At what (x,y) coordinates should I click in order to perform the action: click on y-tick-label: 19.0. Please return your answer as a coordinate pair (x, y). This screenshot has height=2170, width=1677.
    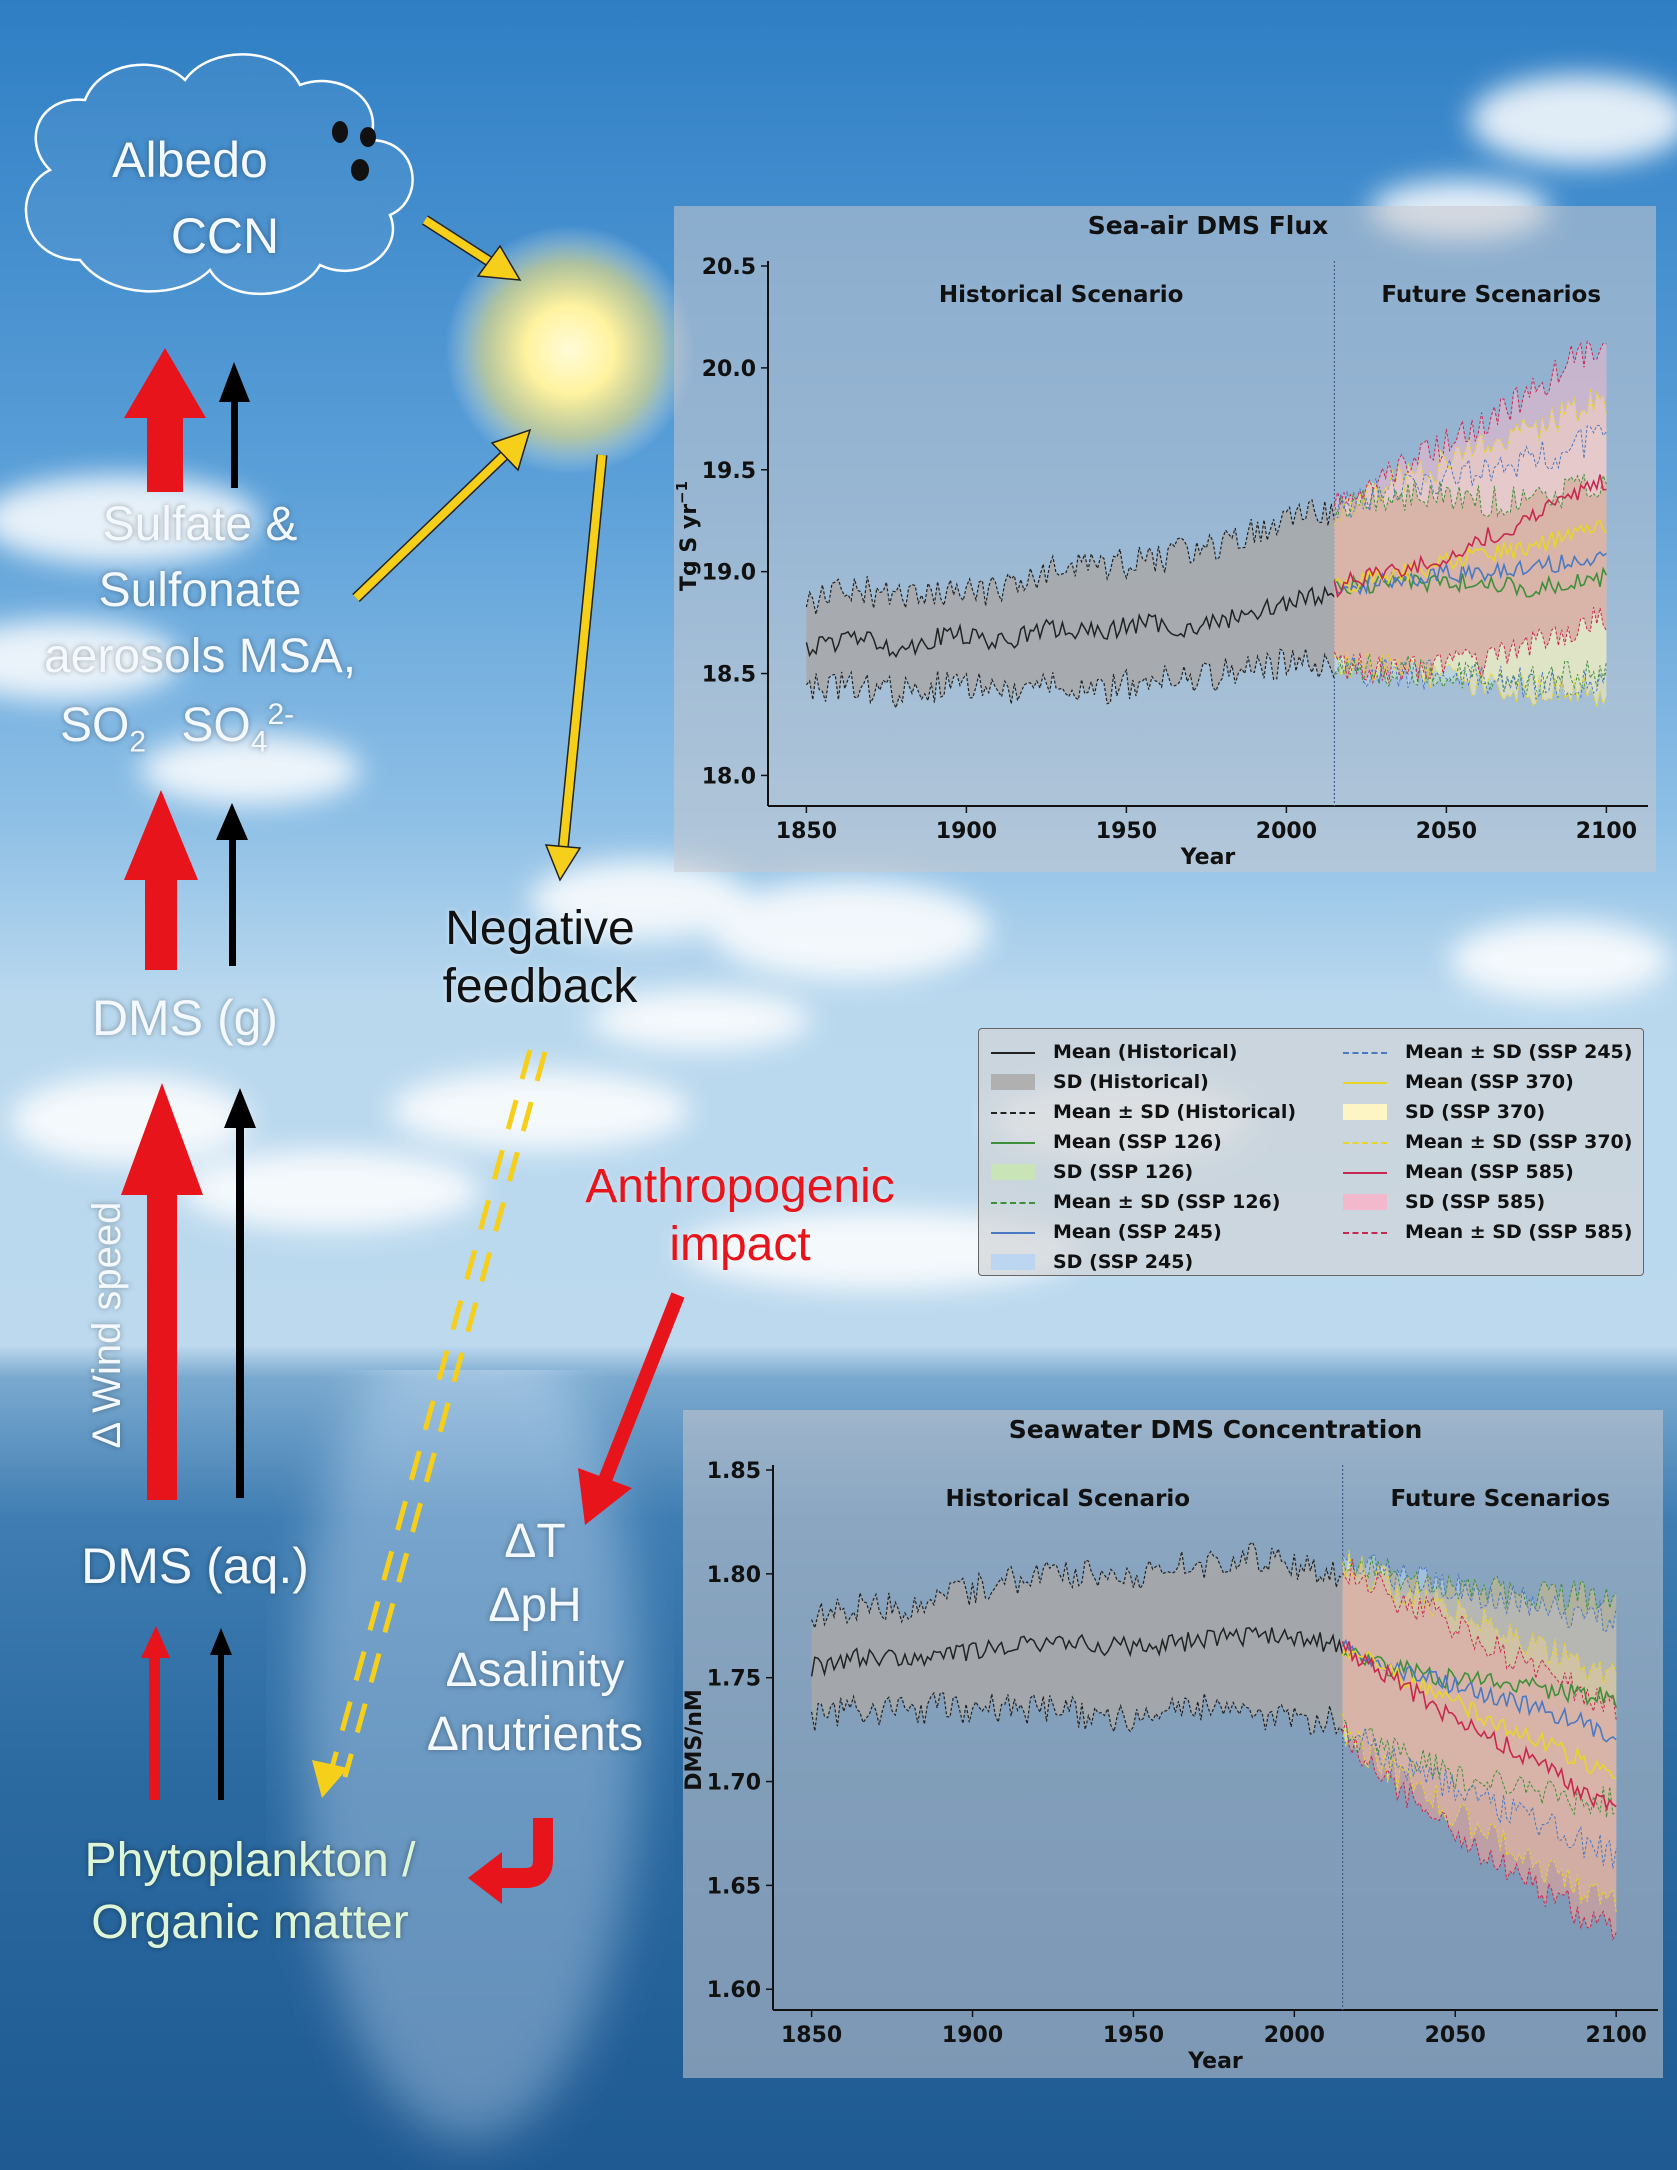
    Looking at the image, I should click on (729, 573).